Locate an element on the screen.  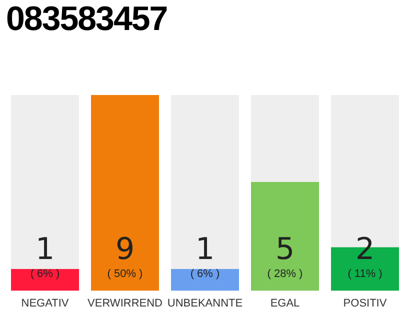
x-tick-label: EGAL is located at coordinates (285, 303).